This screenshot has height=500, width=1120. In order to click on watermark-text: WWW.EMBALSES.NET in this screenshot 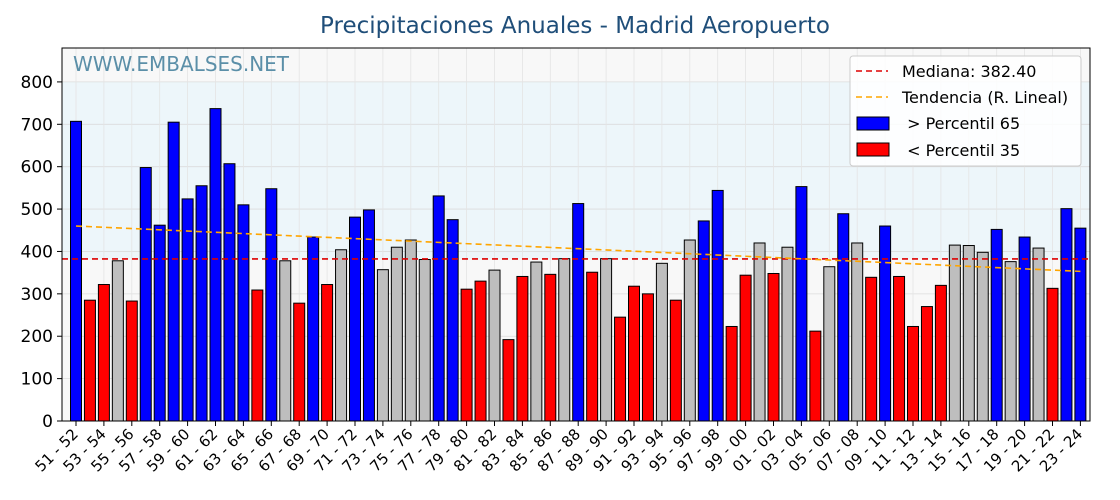, I will do `click(181, 64)`.